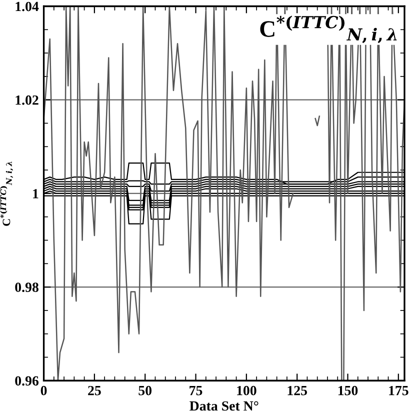  What do you see at coordinates (27, 7) in the screenshot?
I see `y-tick-label: 1.04` at bounding box center [27, 7].